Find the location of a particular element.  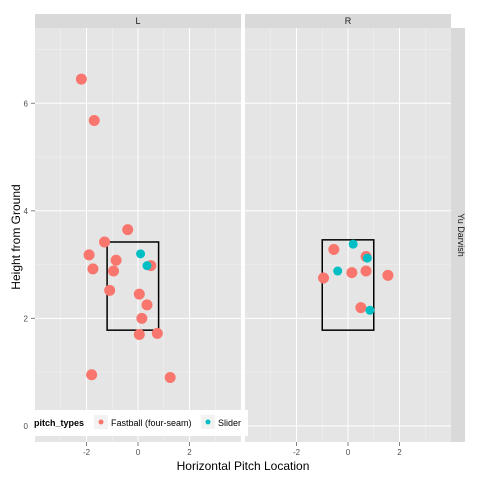

legend-key-slider is located at coordinates (208, 422).